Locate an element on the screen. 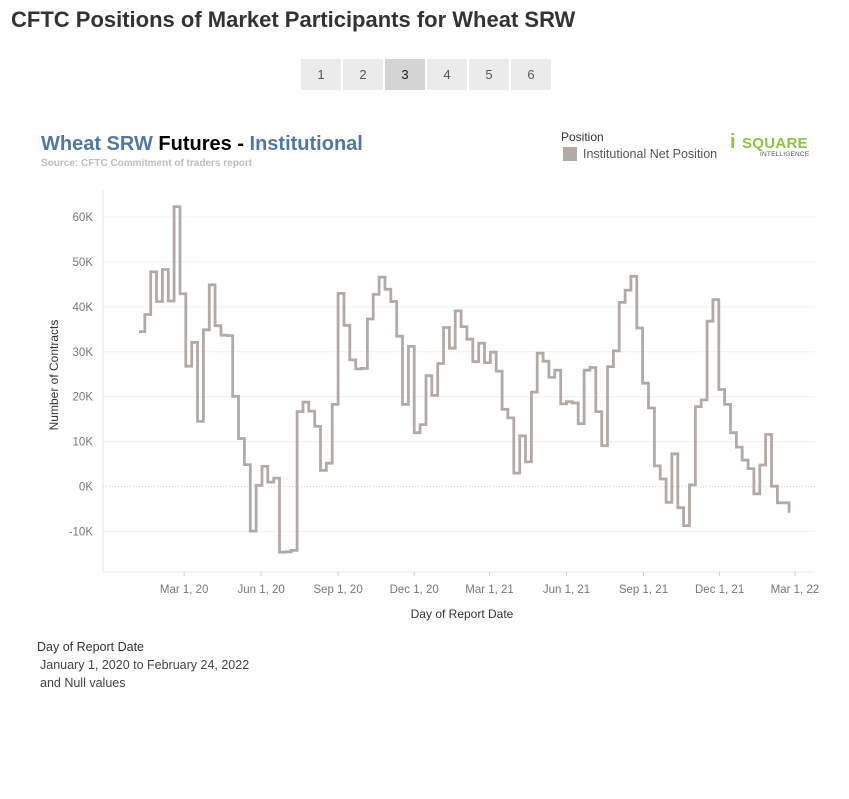  x-tick-label: Dec 1, 20 is located at coordinates (414, 590).